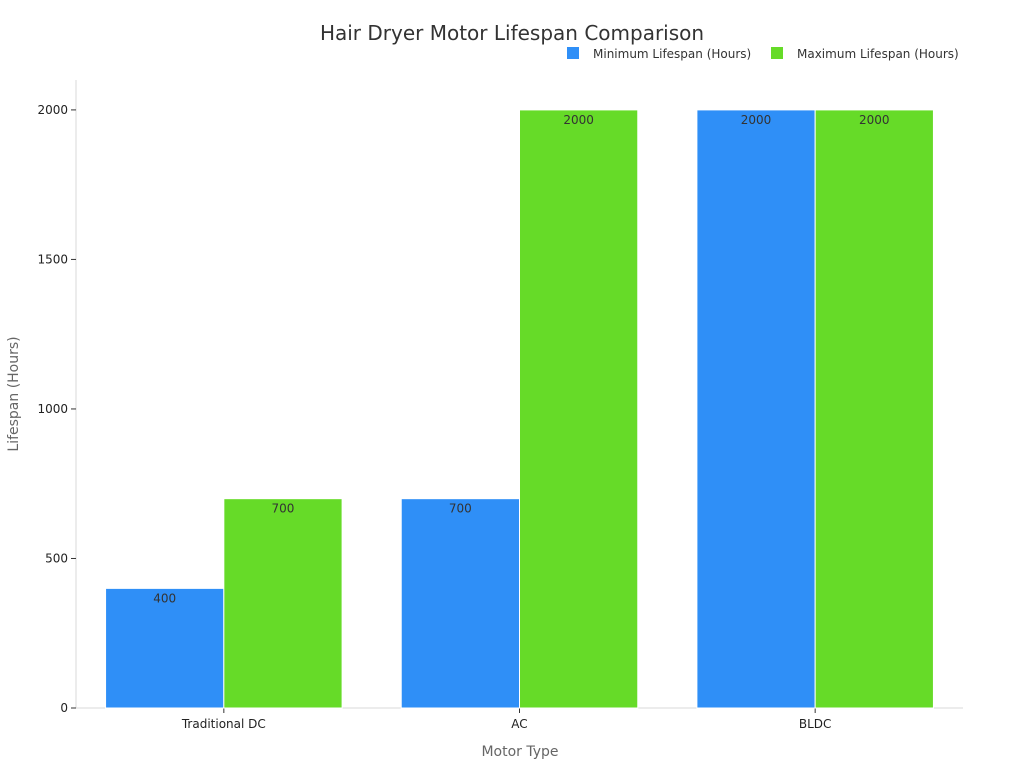  I want to click on legend-label-minimum: Minimum Lifespan (Hours), so click(672, 54).